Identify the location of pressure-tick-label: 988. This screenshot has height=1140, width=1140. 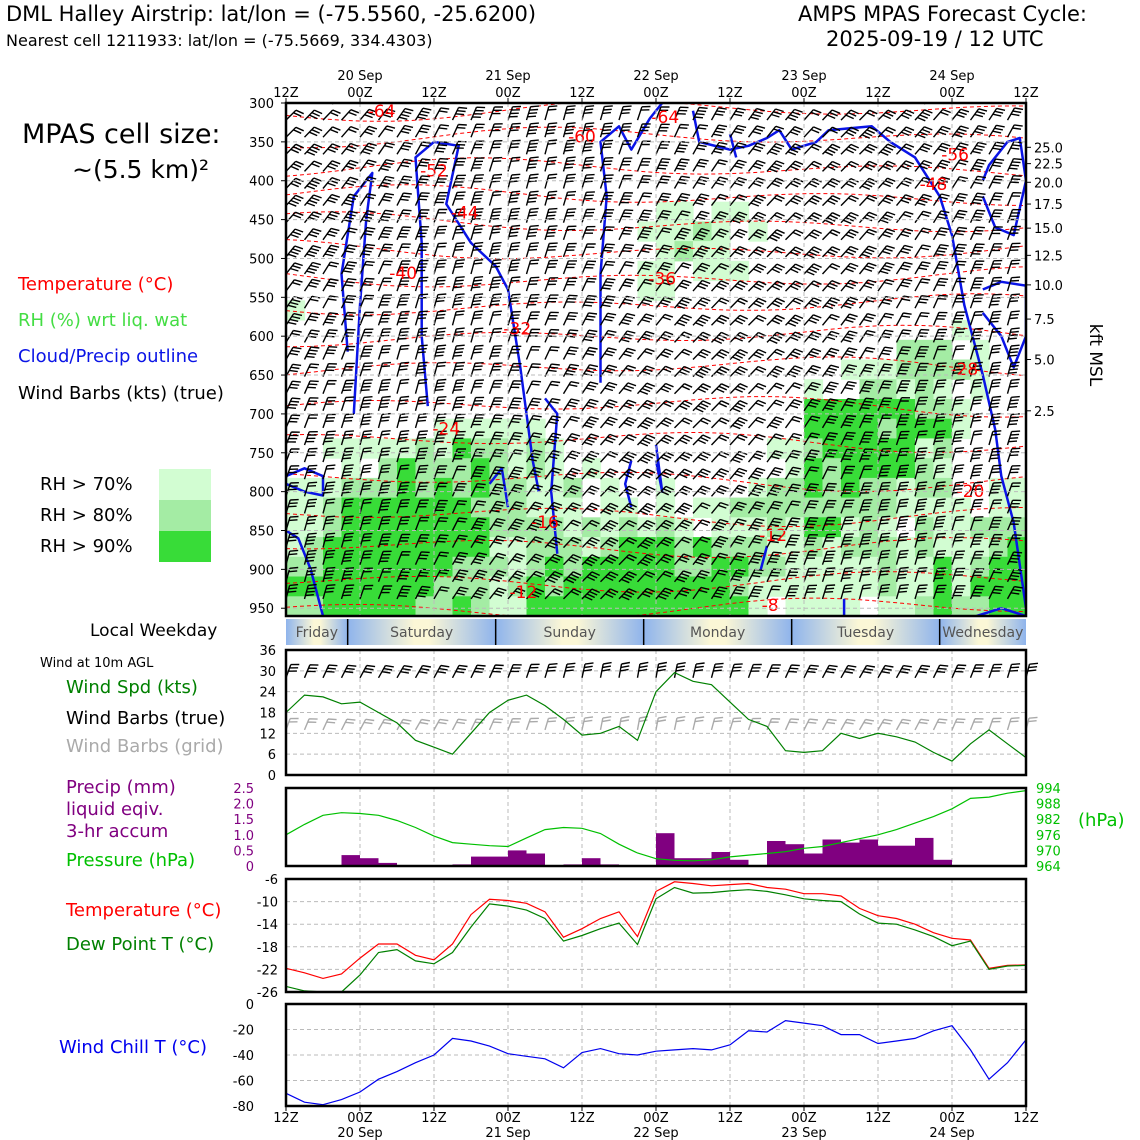
(1048, 805).